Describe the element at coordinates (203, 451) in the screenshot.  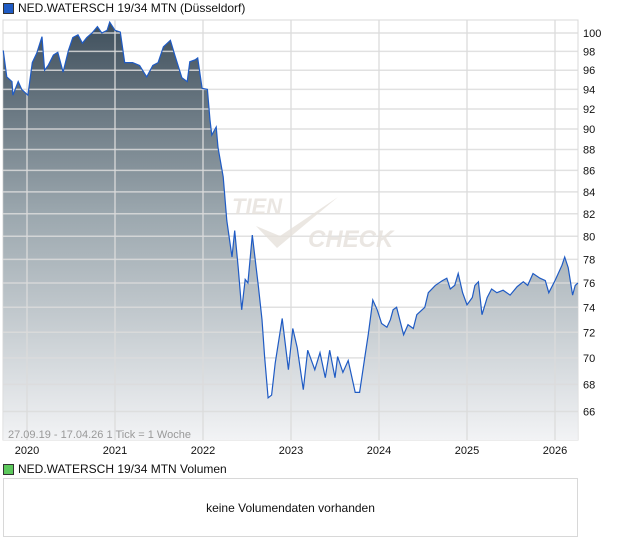
I see `x-tick-label: 2022` at that location.